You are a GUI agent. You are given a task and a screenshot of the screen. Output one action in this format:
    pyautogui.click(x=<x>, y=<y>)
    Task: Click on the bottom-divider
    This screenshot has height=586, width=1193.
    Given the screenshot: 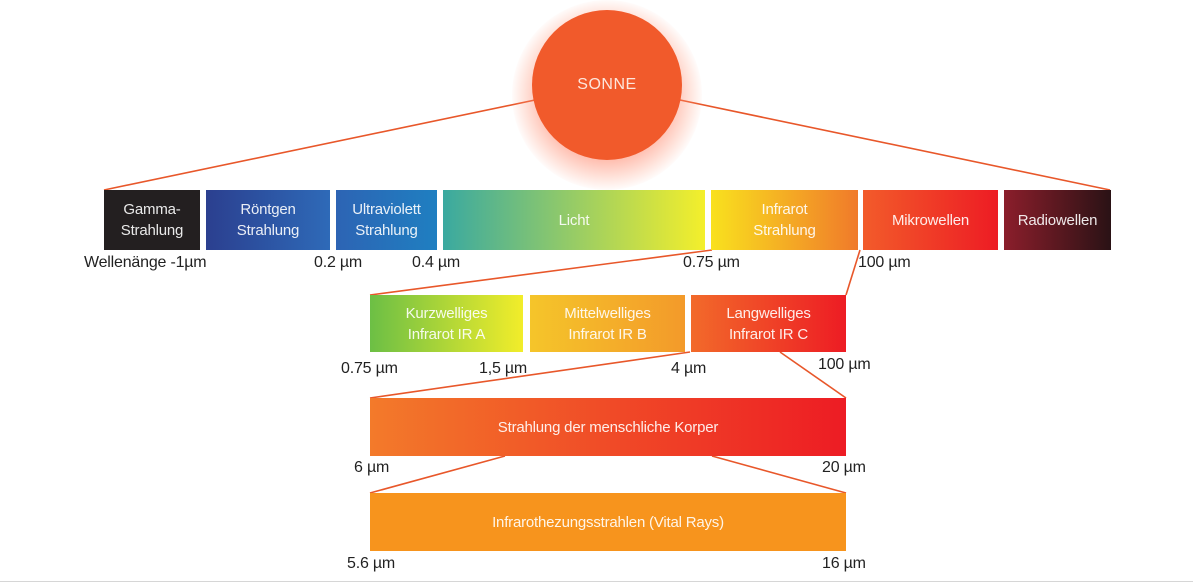 What is the action you would take?
    pyautogui.click(x=596, y=581)
    